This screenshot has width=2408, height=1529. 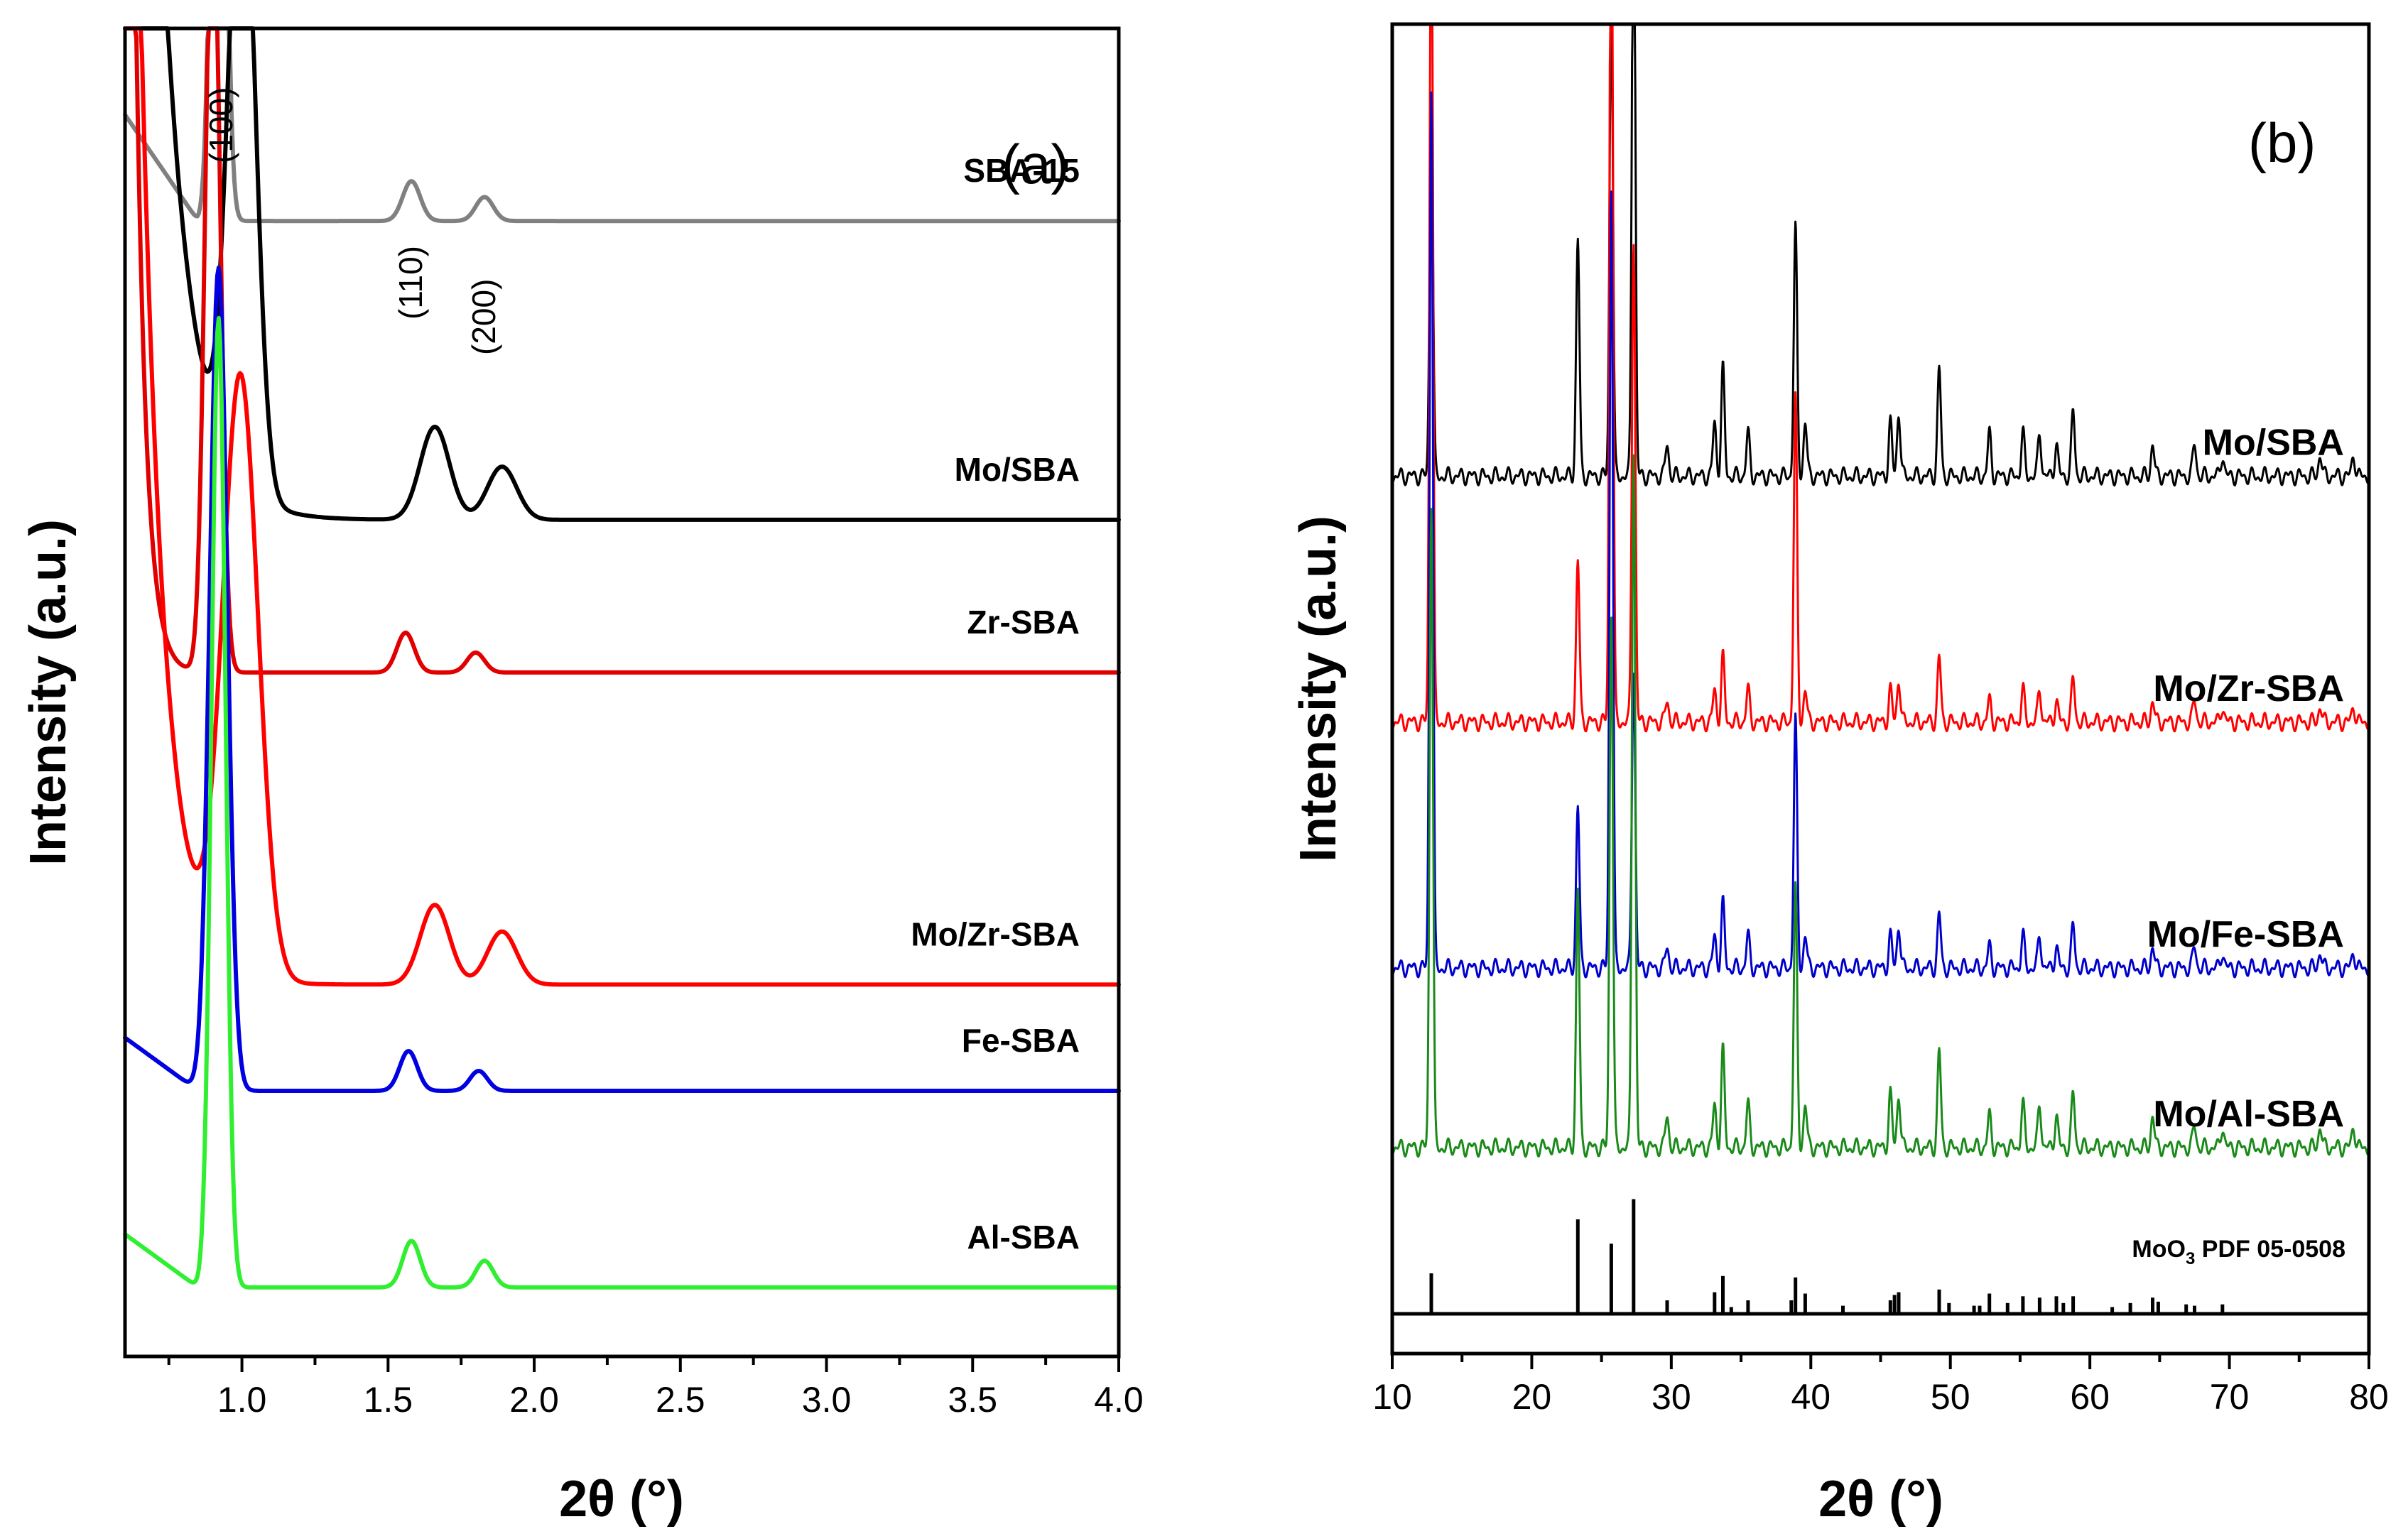 I want to click on x-tick-label-80: 80, so click(x=2369, y=1397).